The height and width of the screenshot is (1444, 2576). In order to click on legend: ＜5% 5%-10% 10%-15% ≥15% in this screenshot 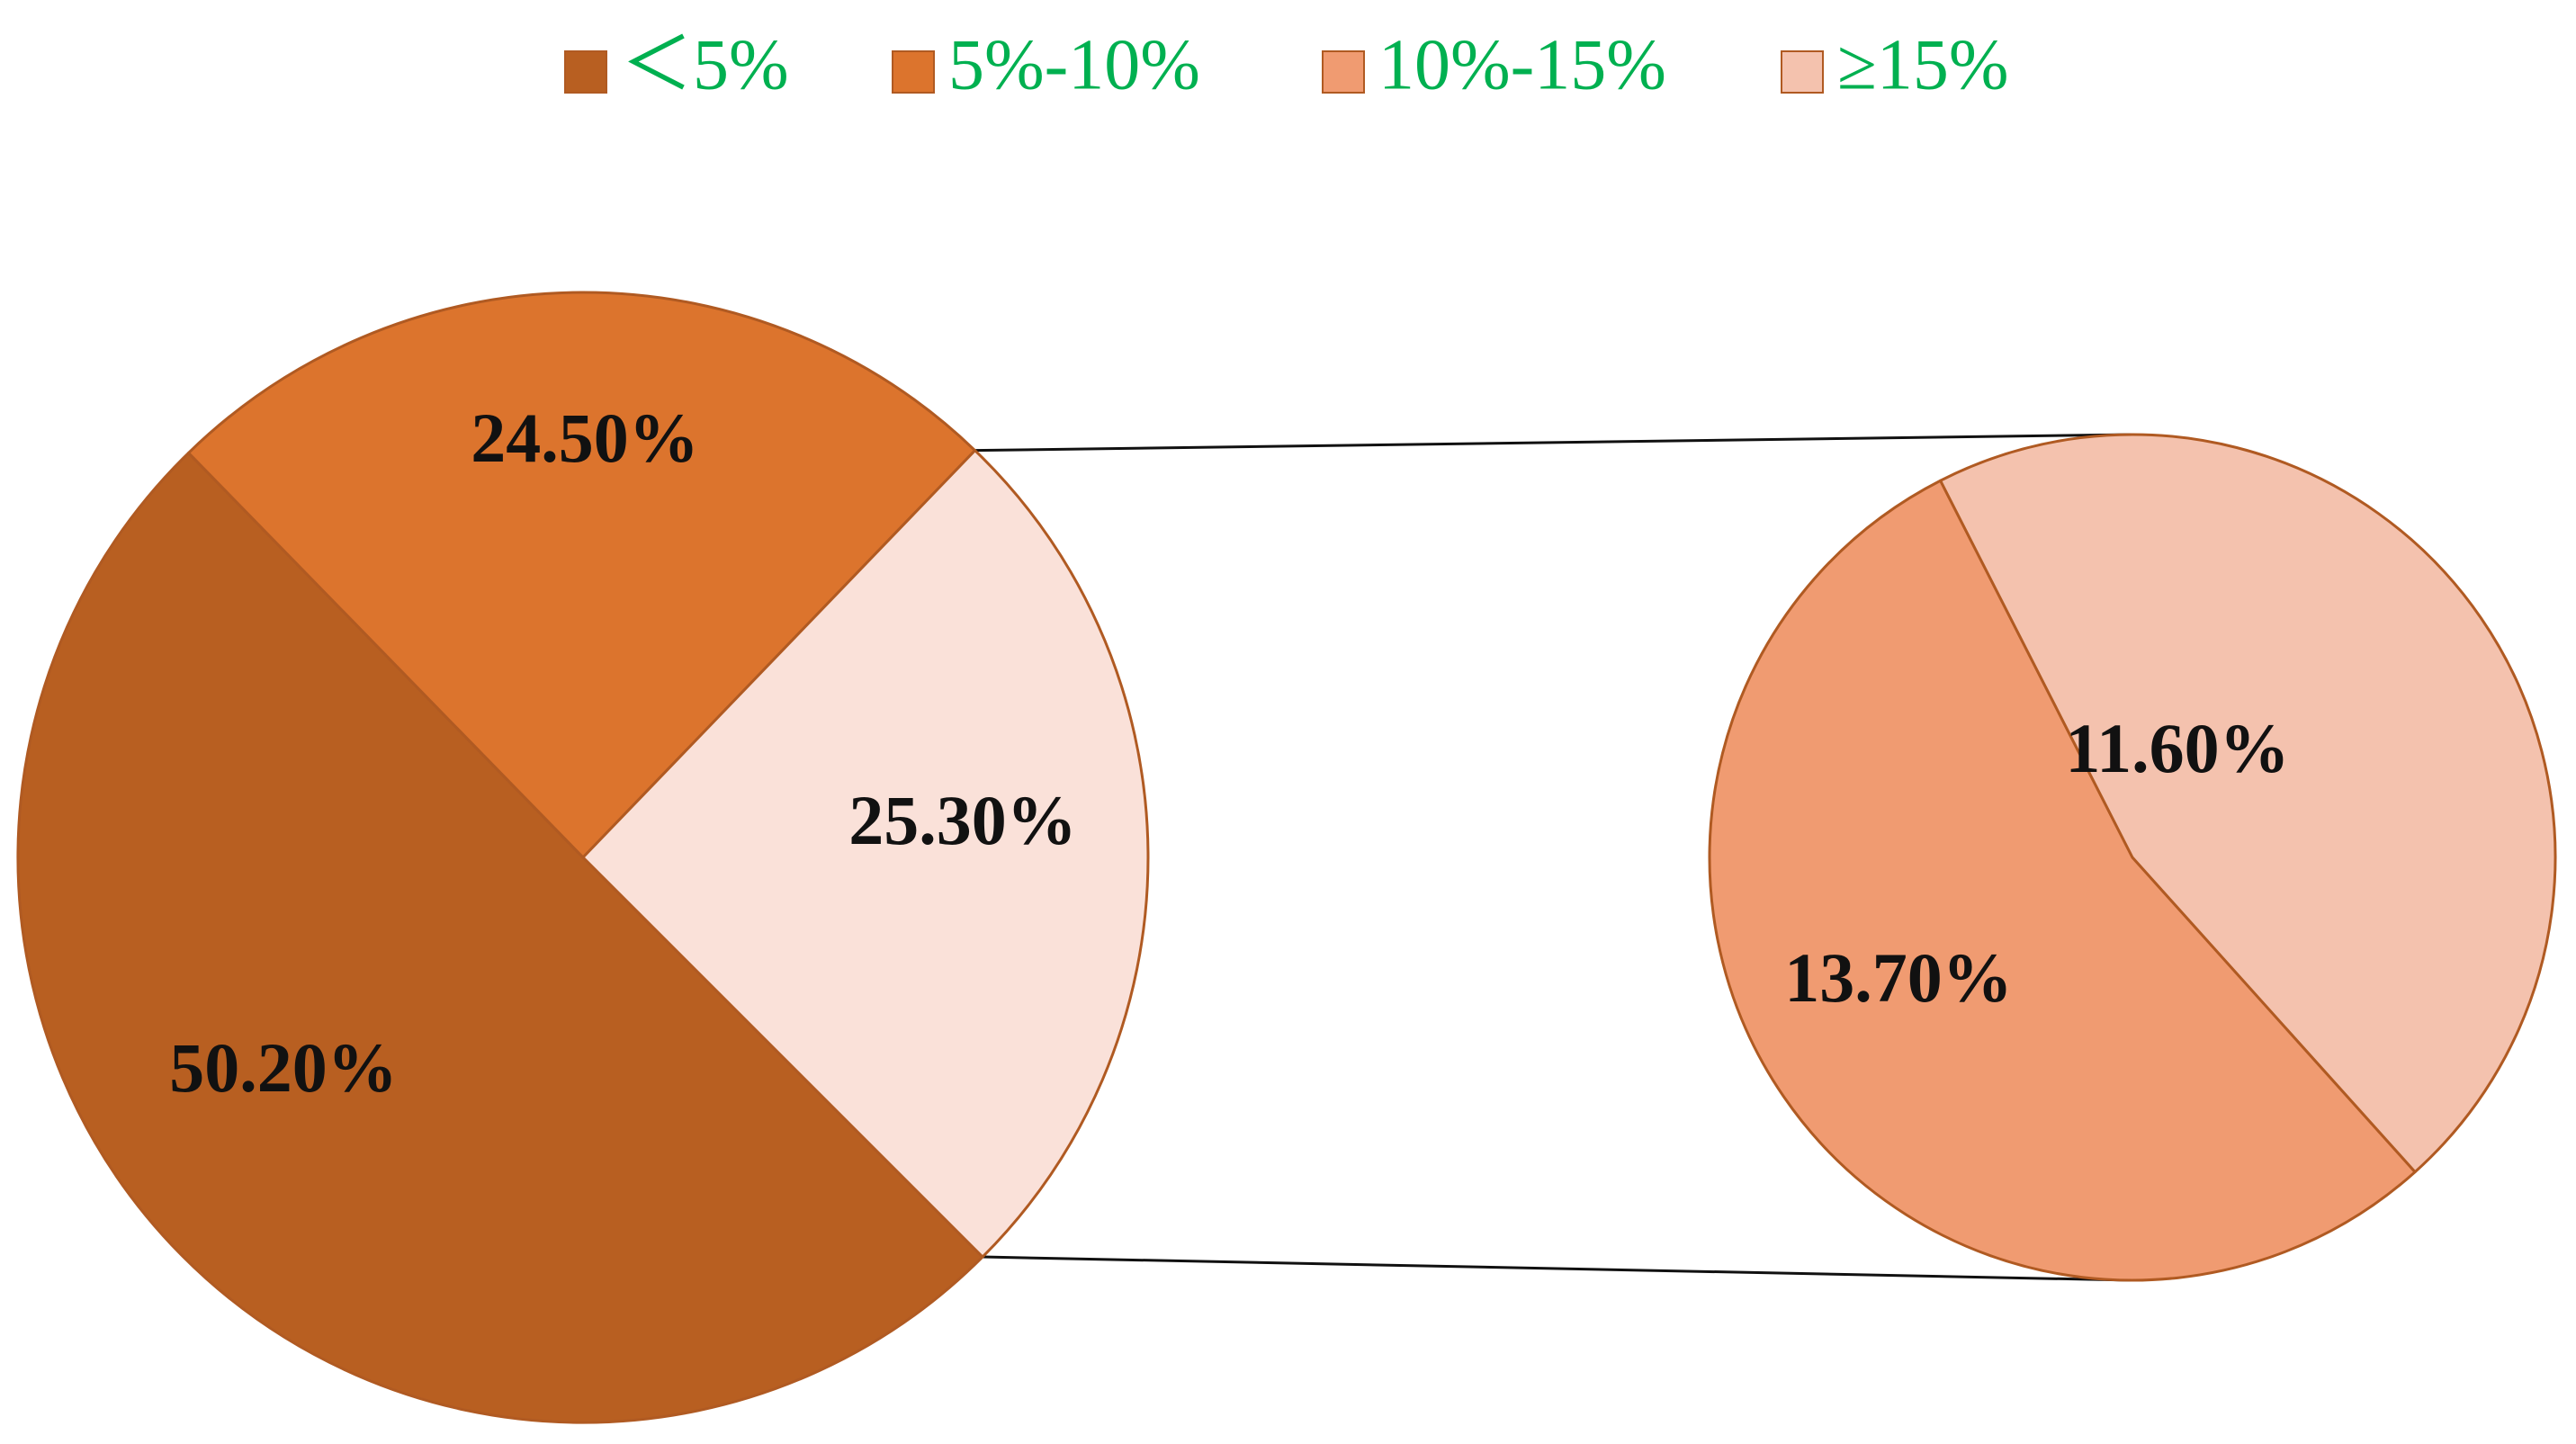, I will do `click(1287, 64)`.